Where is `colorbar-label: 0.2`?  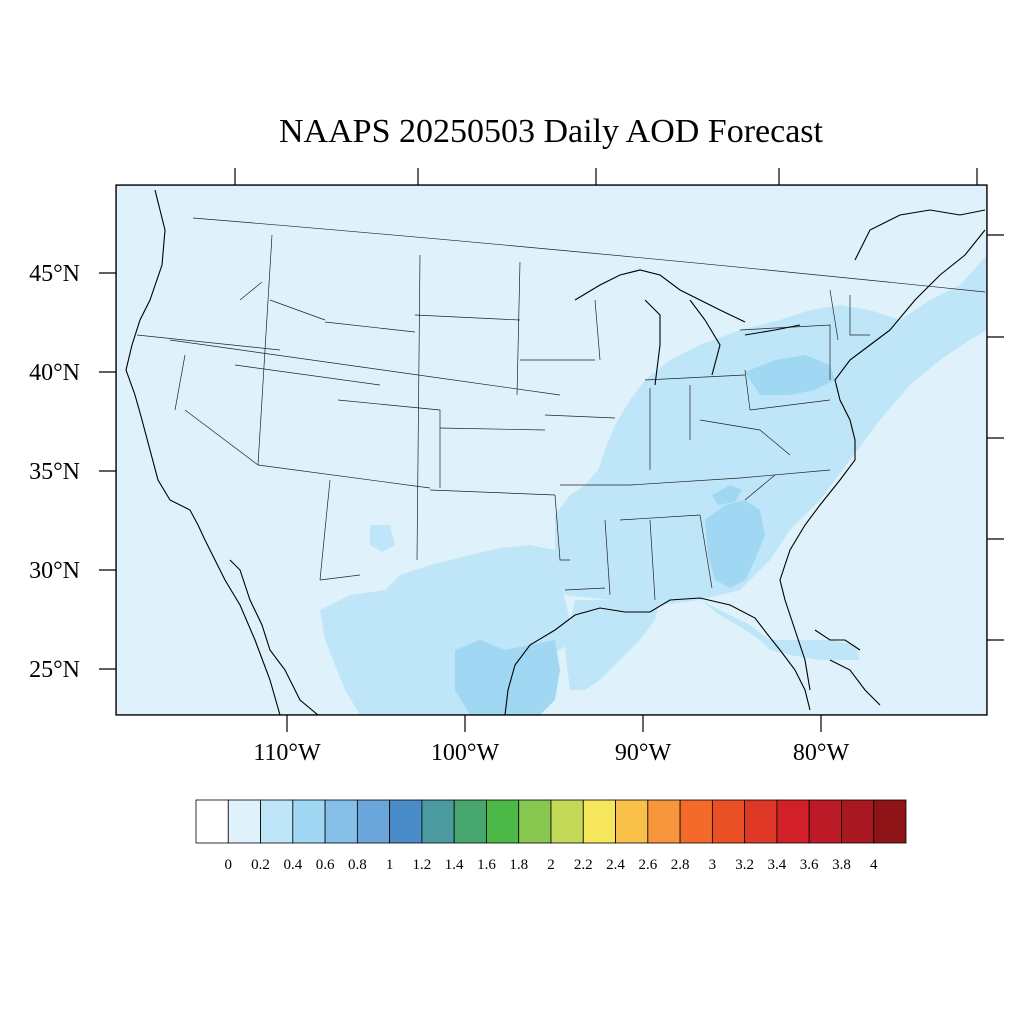
colorbar-label: 0.2 is located at coordinates (260, 865).